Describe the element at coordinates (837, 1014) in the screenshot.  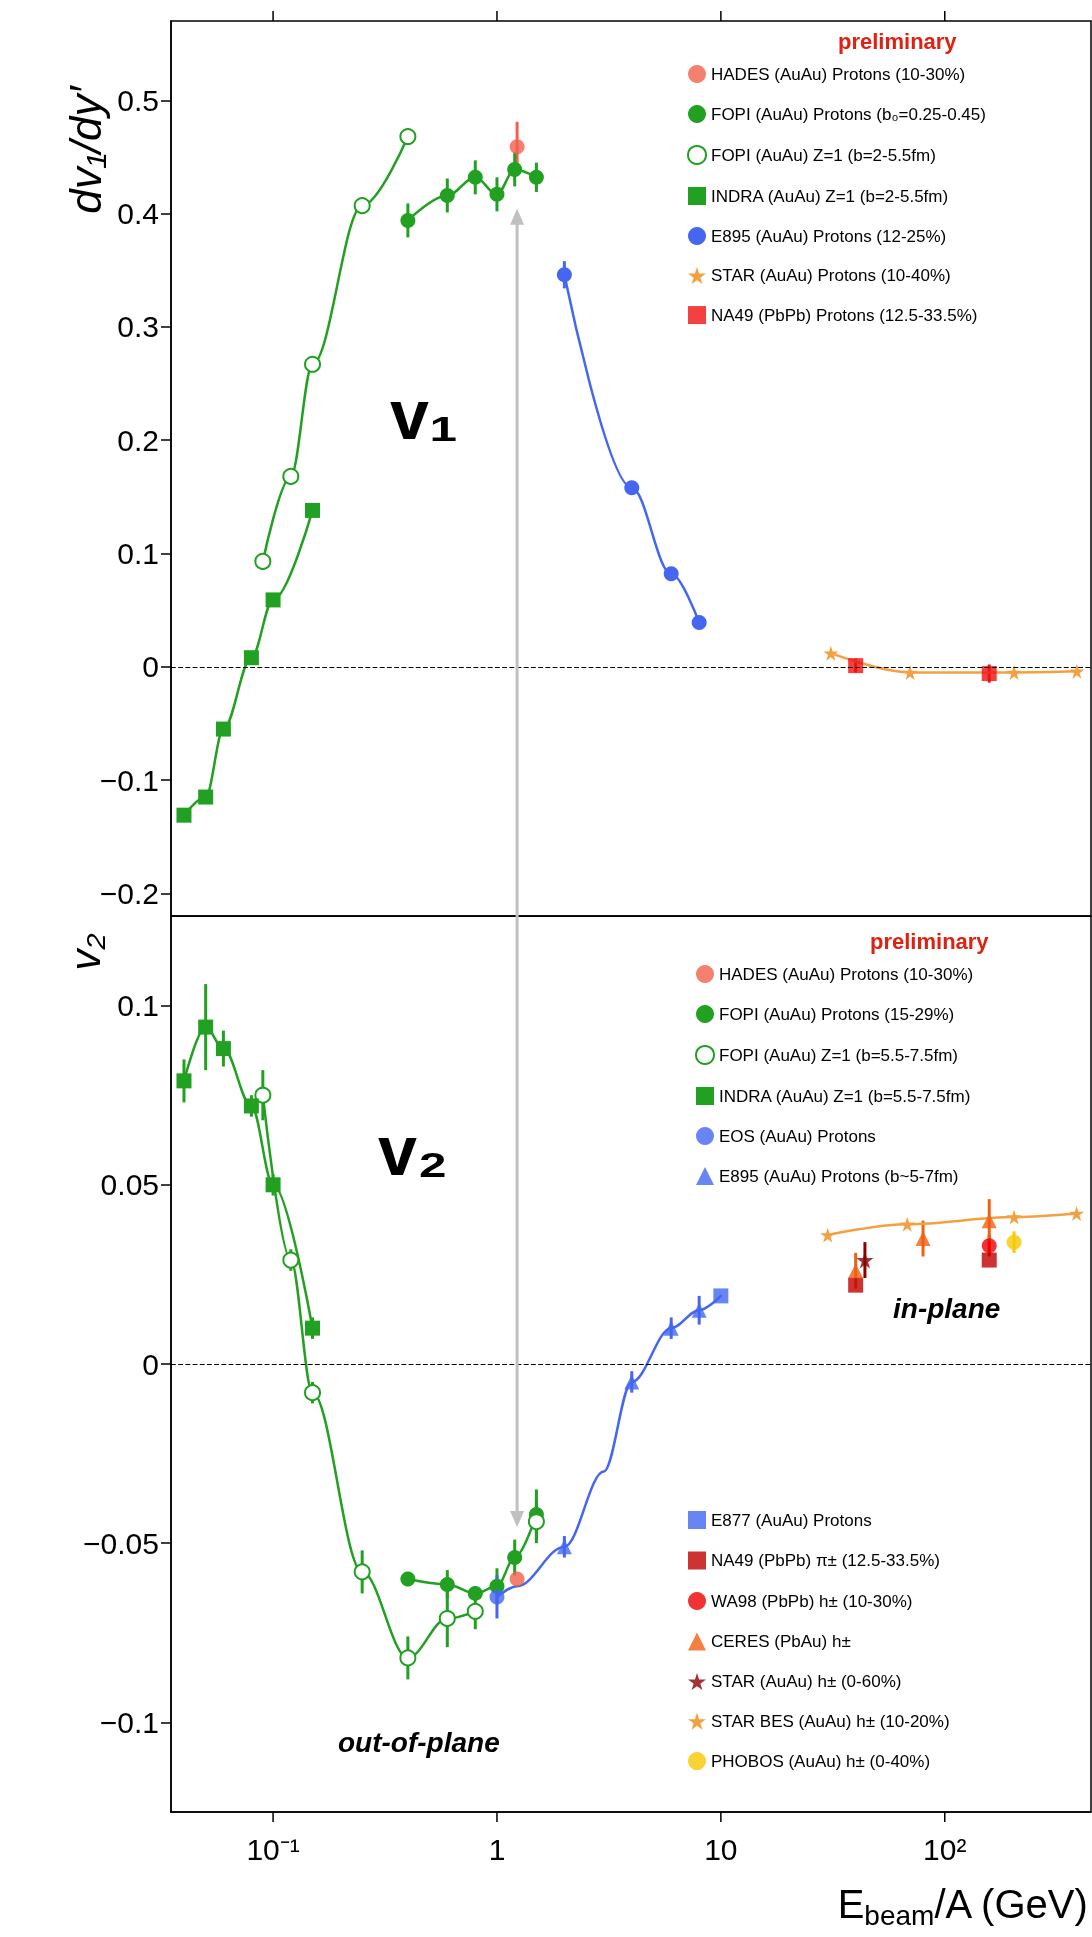
I see `legend-label: FOPI (AuAu) Protons (15-29%)` at that location.